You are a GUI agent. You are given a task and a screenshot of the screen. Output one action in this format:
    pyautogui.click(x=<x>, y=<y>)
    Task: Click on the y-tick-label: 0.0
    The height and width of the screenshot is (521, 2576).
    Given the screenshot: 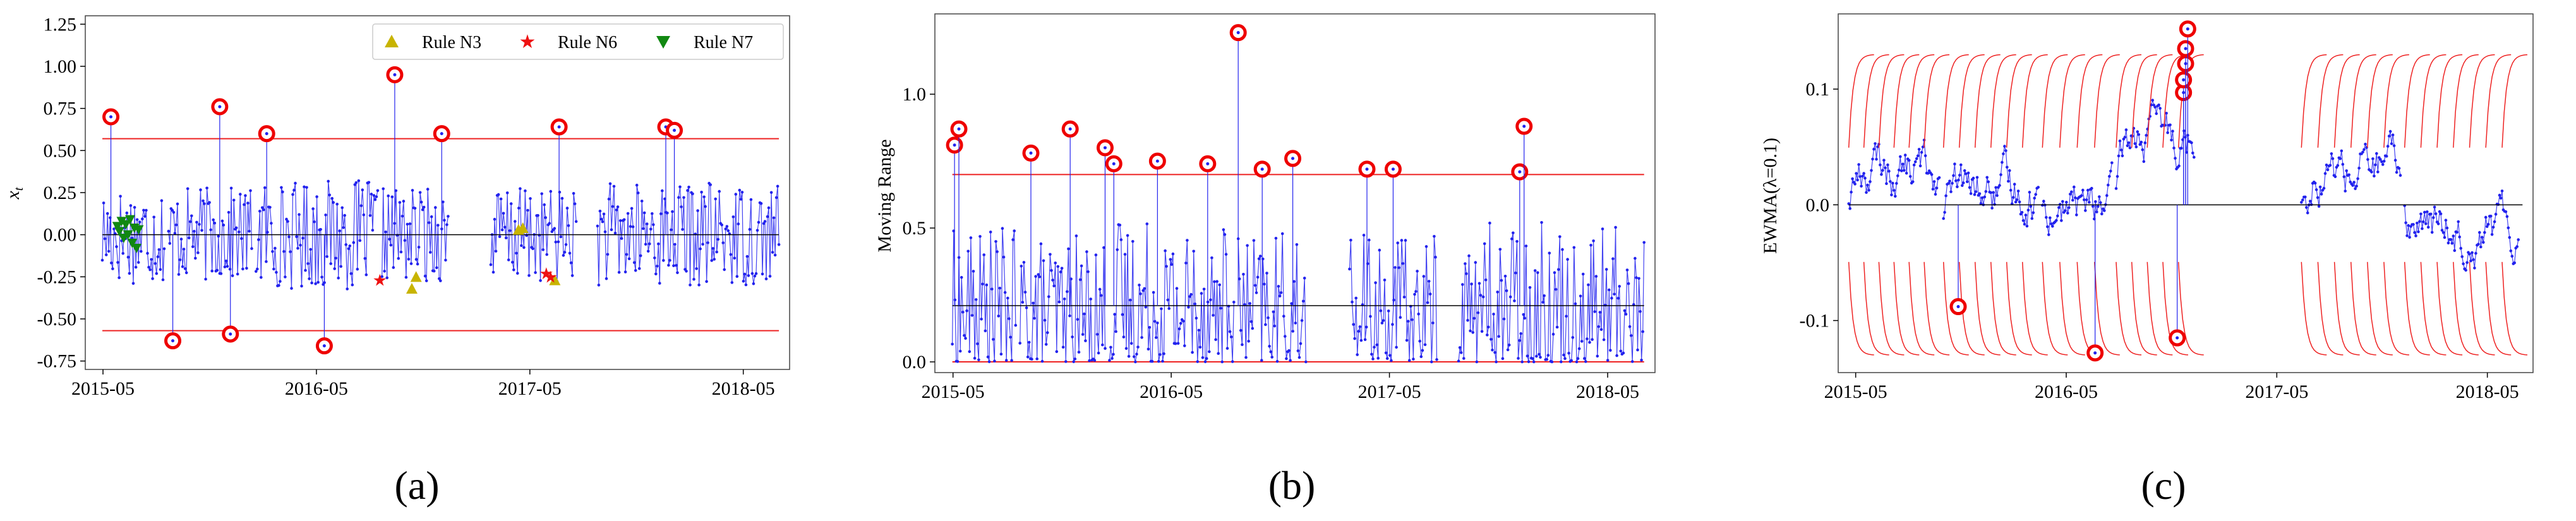 What is the action you would take?
    pyautogui.click(x=1818, y=205)
    